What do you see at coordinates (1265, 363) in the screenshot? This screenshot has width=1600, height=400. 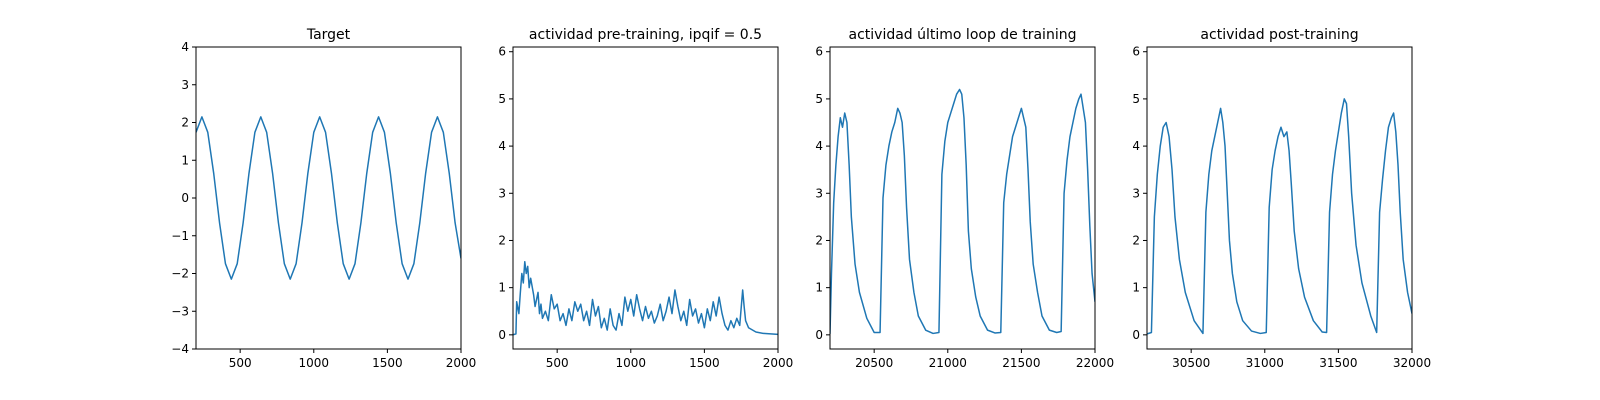 I see `x-tick-label: 31000` at bounding box center [1265, 363].